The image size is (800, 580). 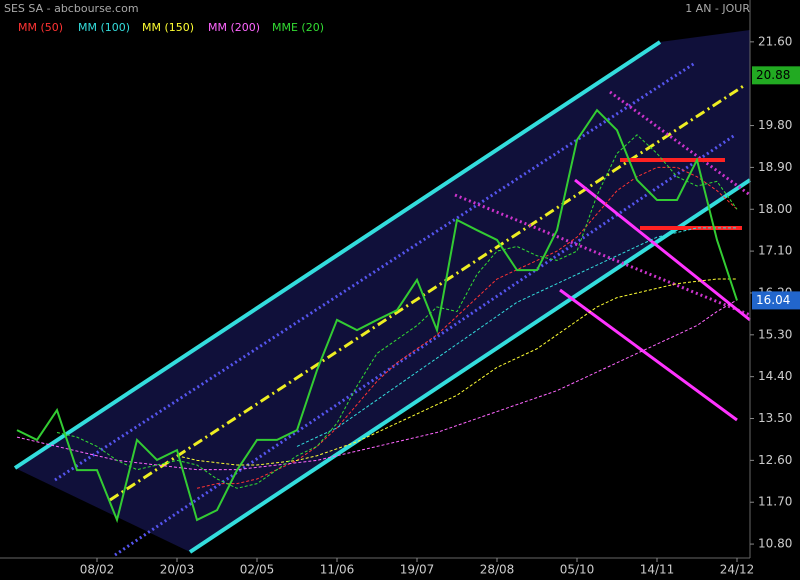 What do you see at coordinates (775, 418) in the screenshot?
I see `y-tick-label: 13.50` at bounding box center [775, 418].